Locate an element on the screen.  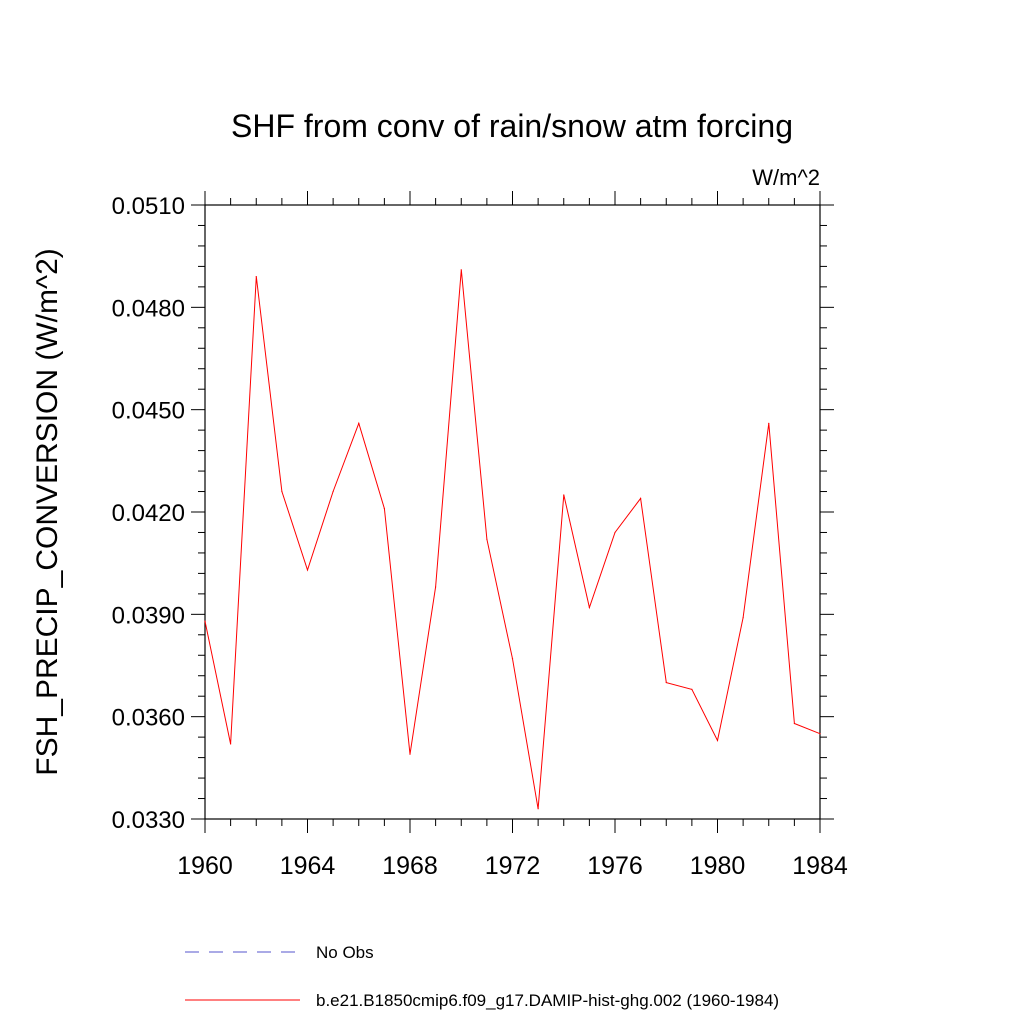
x-tick-label: 1984 is located at coordinates (820, 866).